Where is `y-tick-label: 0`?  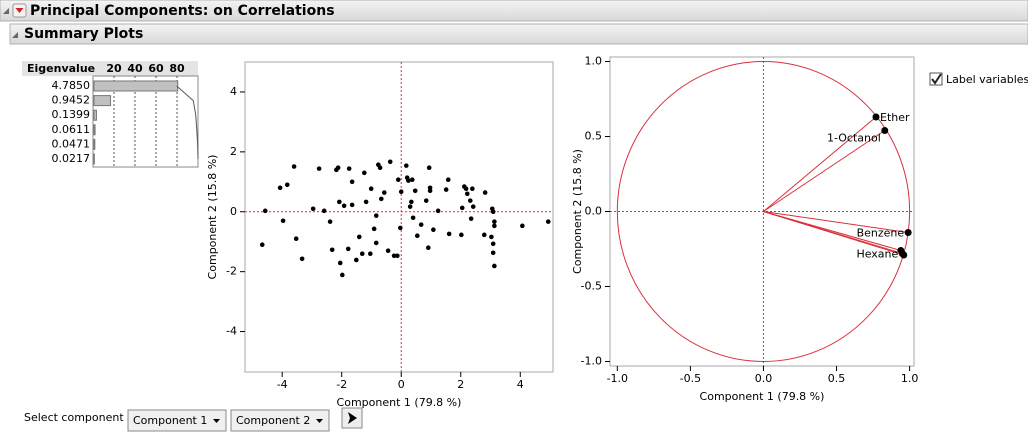
y-tick-label: 0 is located at coordinates (233, 211).